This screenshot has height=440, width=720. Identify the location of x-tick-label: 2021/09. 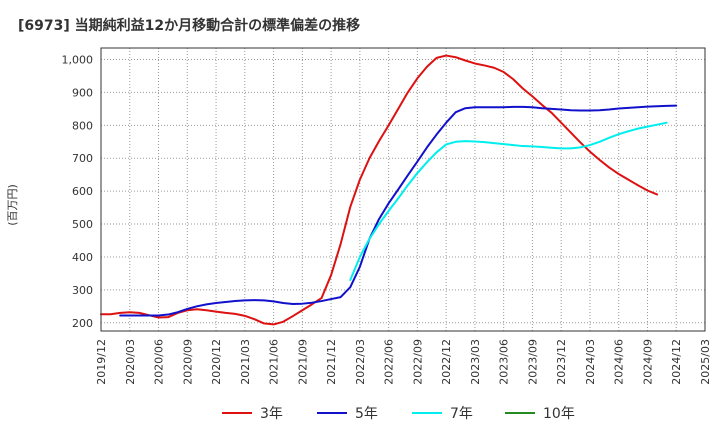
(302, 362).